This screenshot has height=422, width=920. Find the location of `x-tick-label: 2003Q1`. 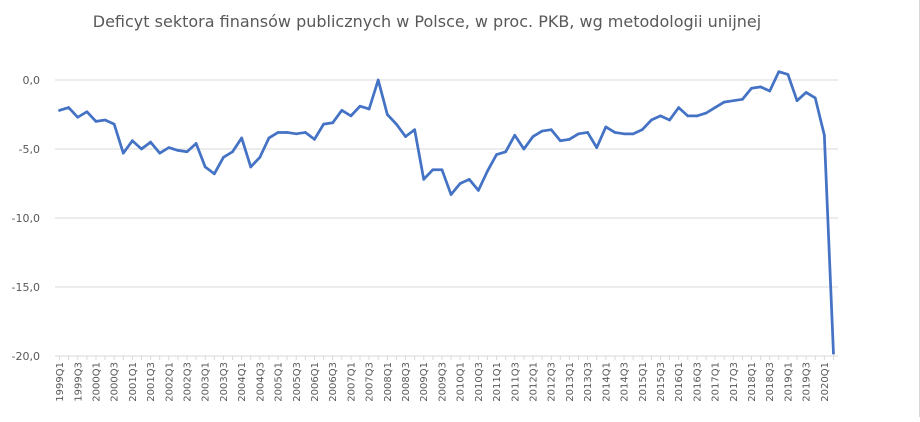

x-tick-label: 2003Q1 is located at coordinates (206, 382).